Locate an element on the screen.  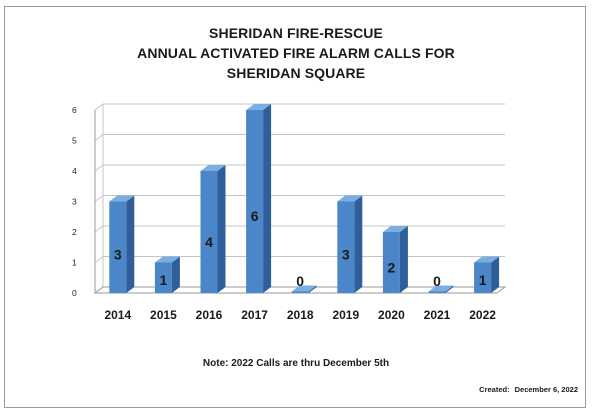
chart-title-line-3: SHERIDAN SQUARE is located at coordinates (296, 73).